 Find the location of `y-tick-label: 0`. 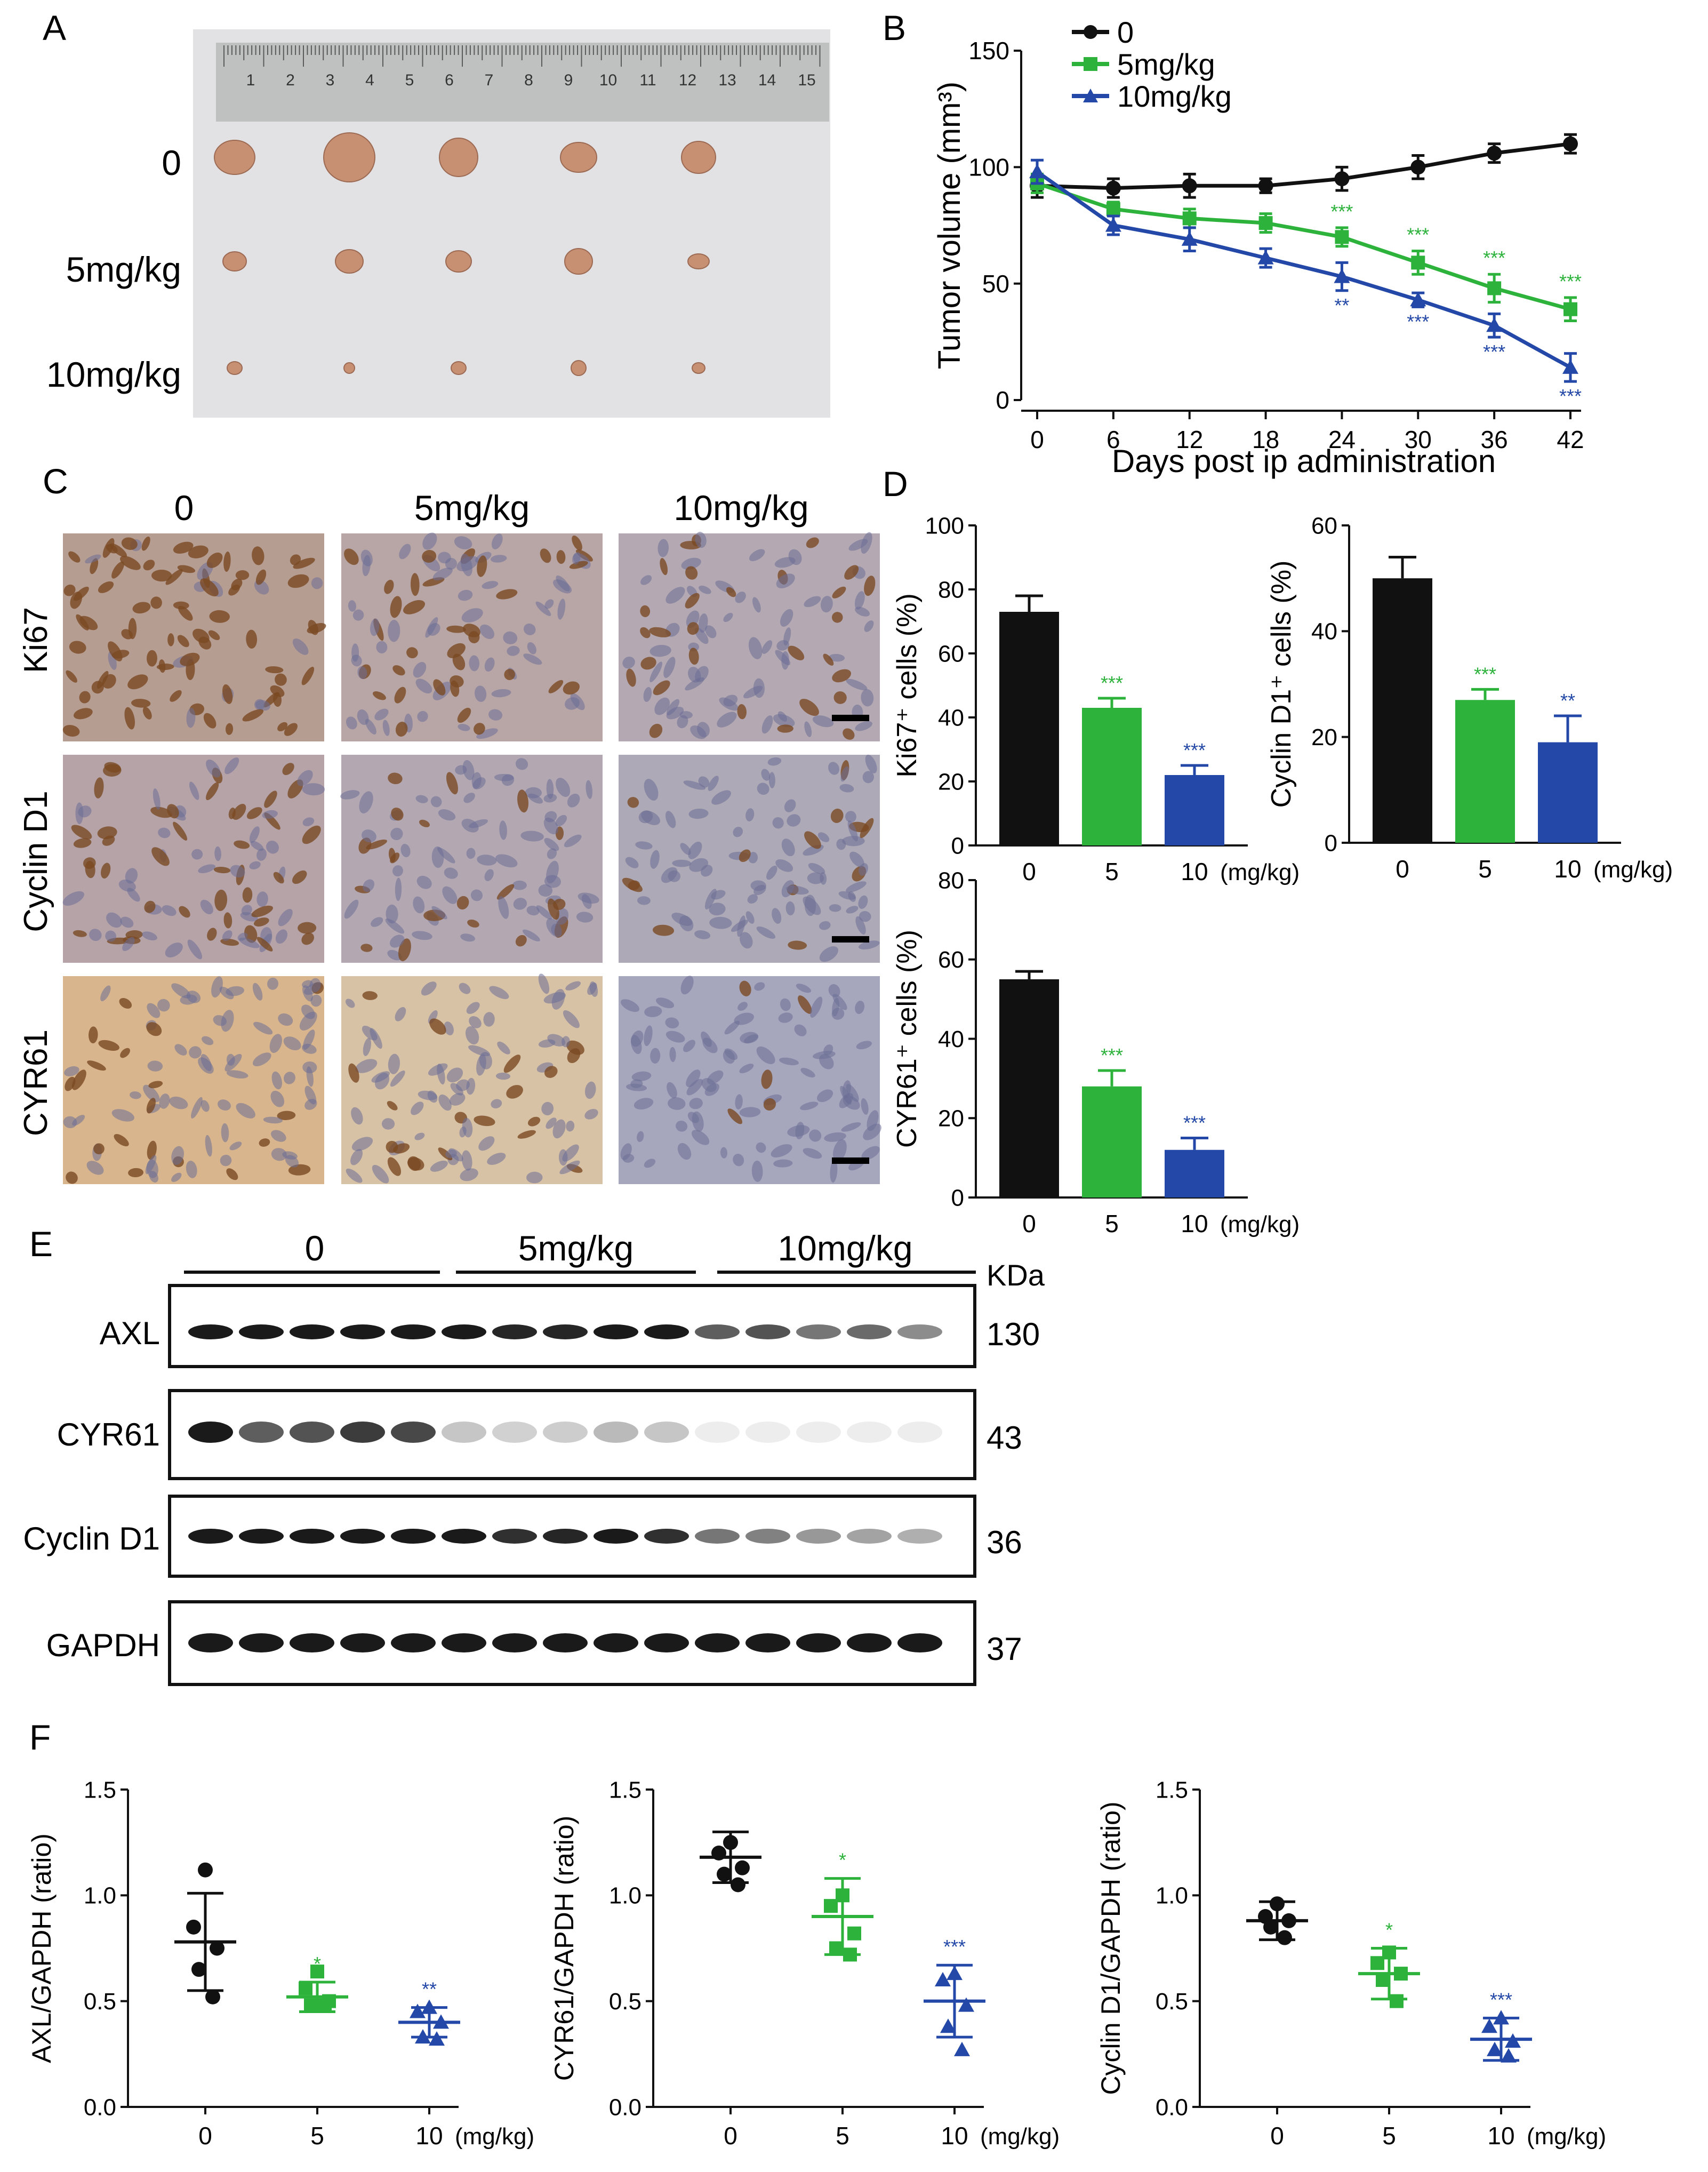

y-tick-label: 0 is located at coordinates (958, 846).